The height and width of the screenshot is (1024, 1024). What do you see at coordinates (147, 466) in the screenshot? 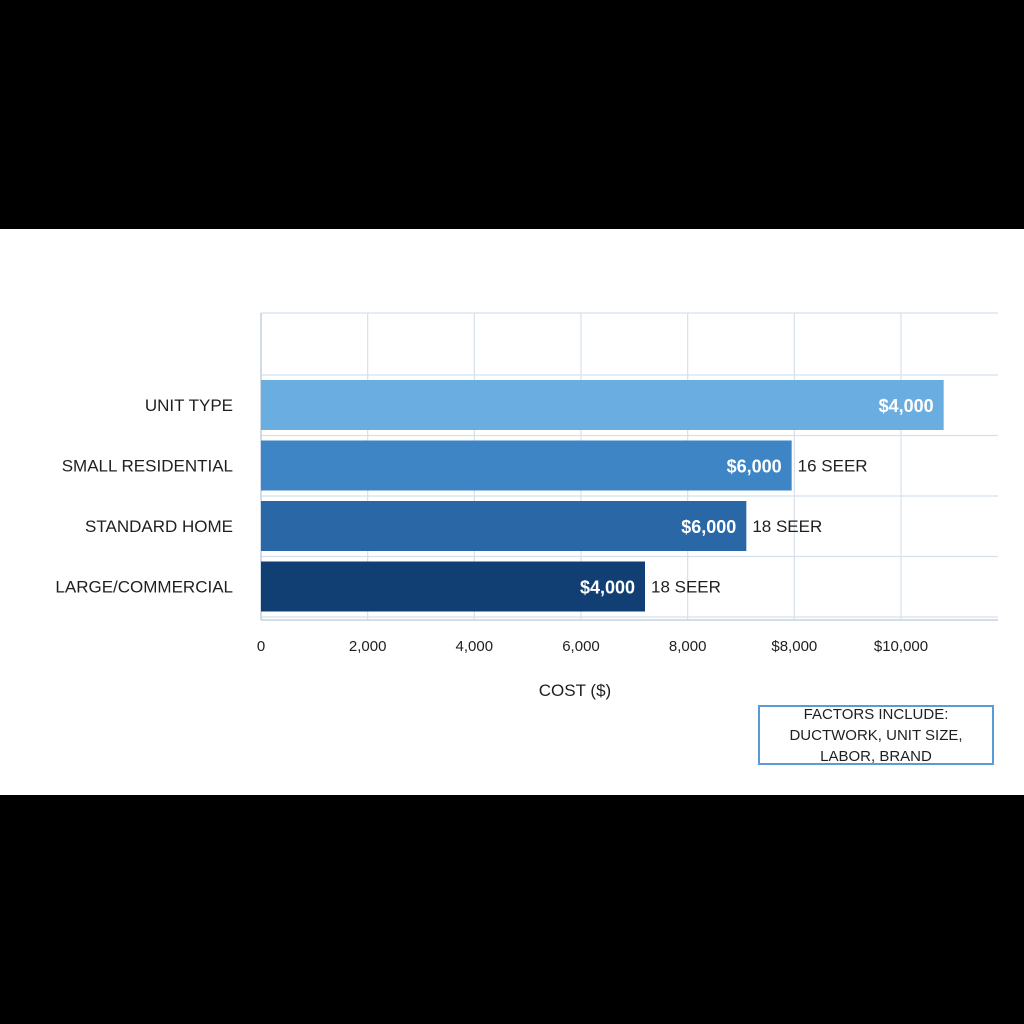
I see `category-label: SMALL RESIDENTIAL` at bounding box center [147, 466].